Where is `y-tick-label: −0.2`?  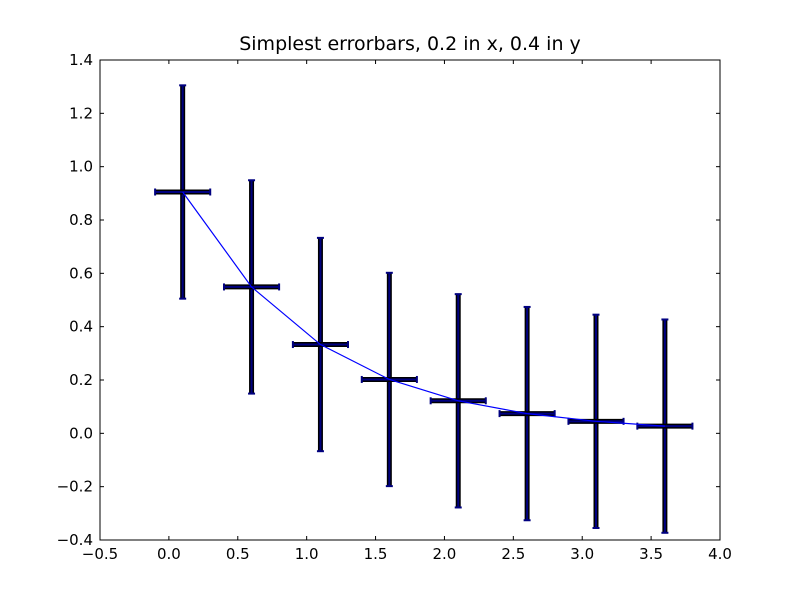
y-tick-label: −0.2 is located at coordinates (75, 487).